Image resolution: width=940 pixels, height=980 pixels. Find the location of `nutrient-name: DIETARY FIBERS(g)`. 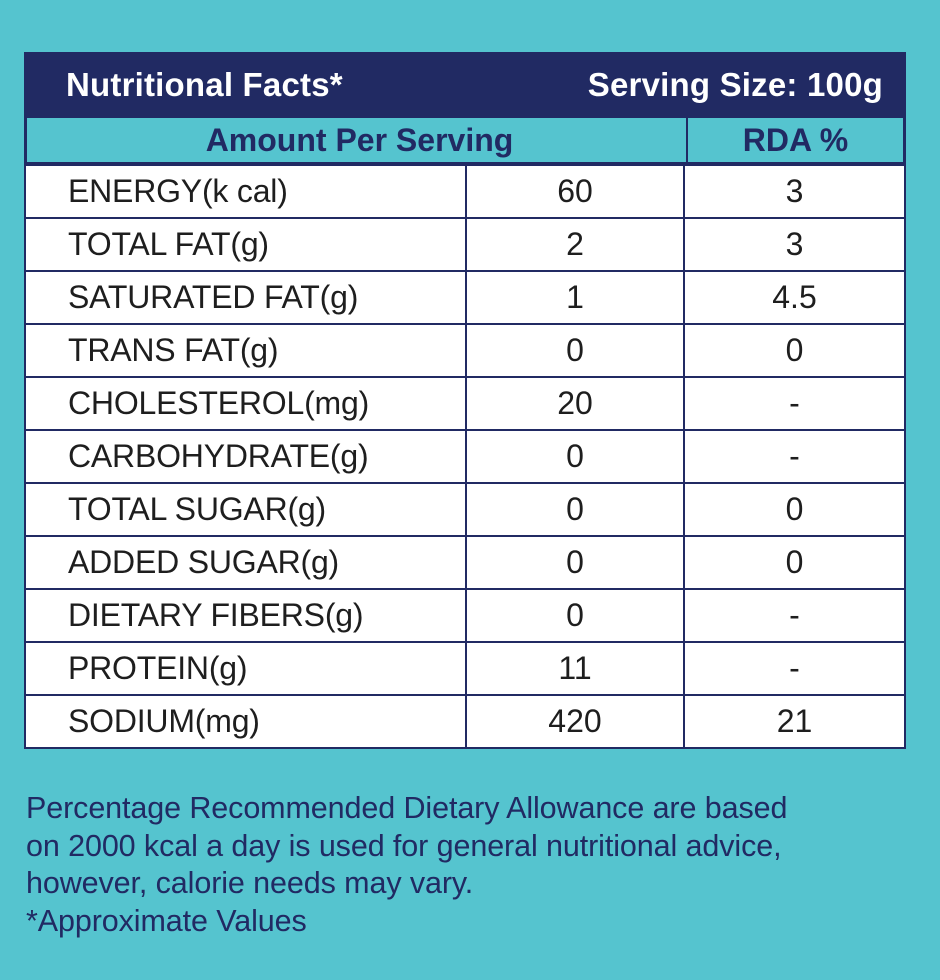

nutrient-name: DIETARY FIBERS(g) is located at coordinates (245, 615).